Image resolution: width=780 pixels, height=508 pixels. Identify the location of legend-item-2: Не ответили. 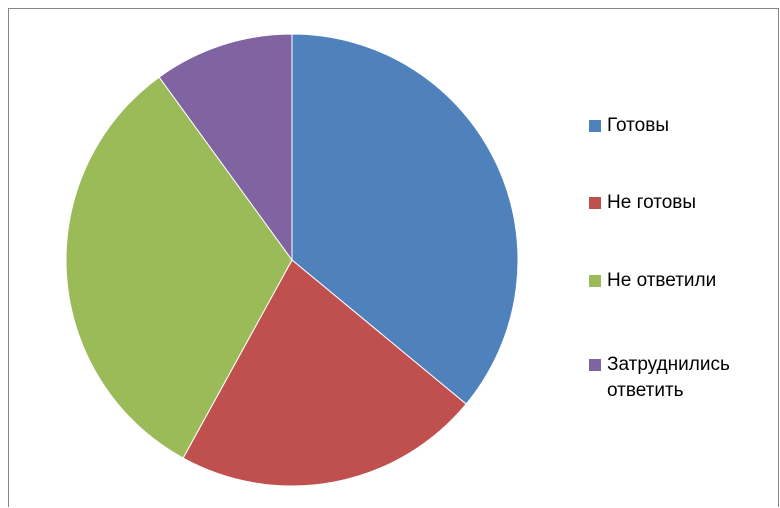
(678, 281).